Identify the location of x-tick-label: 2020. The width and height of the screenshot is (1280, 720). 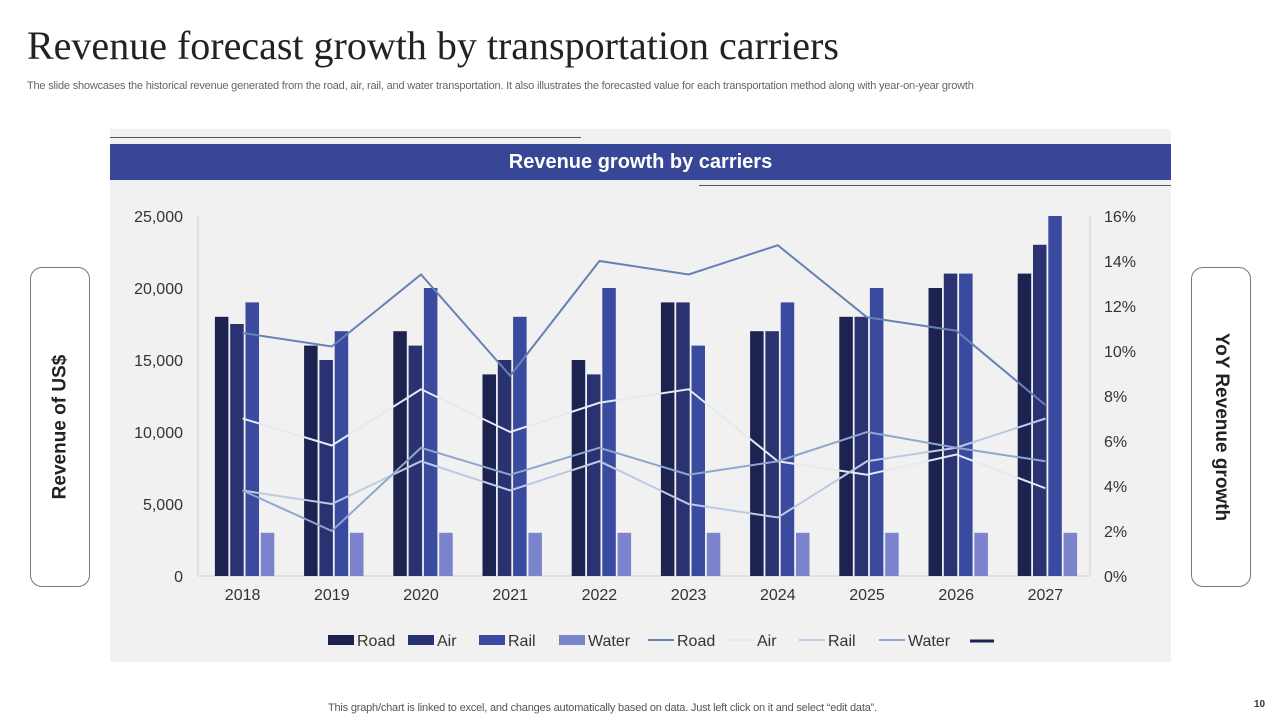
(421, 595).